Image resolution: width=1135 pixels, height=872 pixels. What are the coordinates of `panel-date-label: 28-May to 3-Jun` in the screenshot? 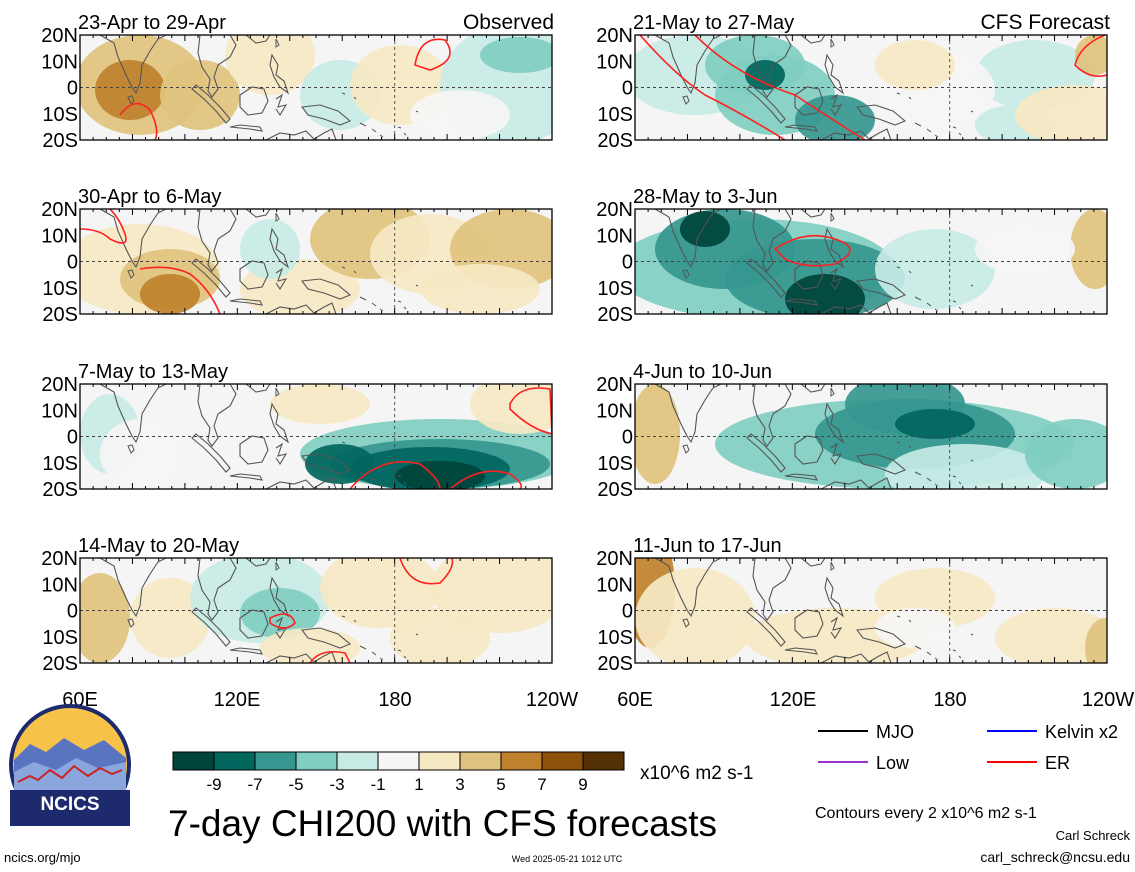 It's located at (705, 197).